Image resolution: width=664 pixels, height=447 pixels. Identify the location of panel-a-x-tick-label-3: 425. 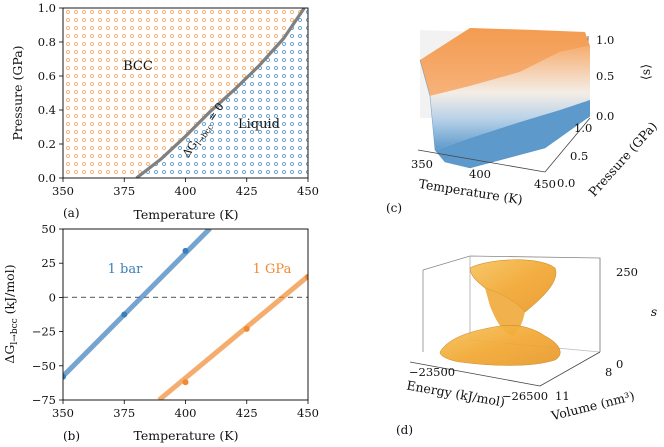
(247, 191).